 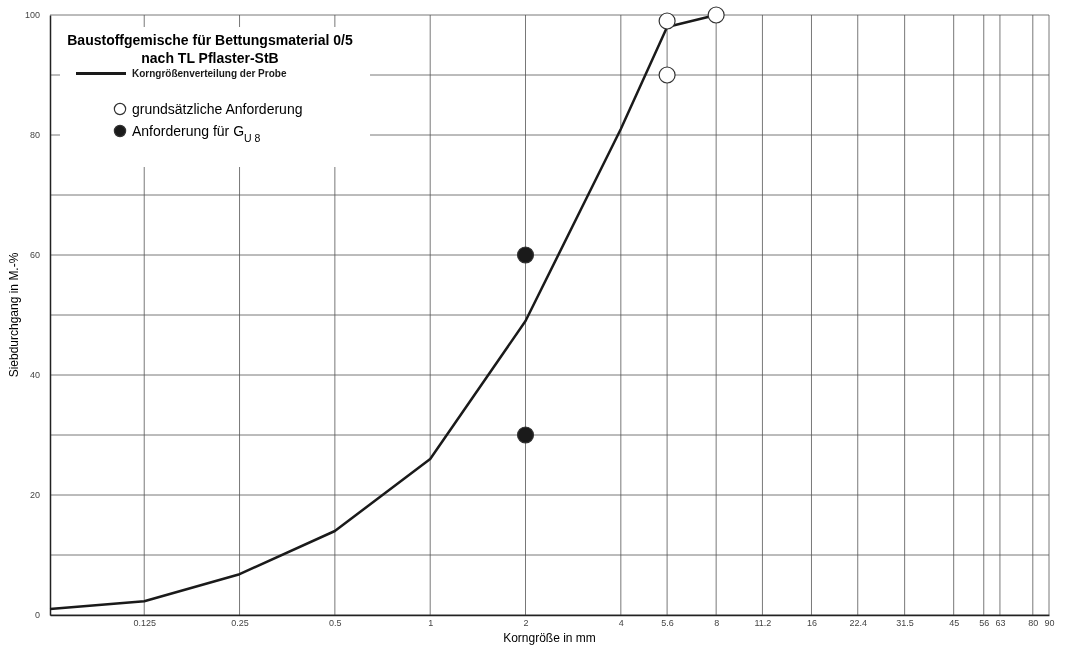 What do you see at coordinates (621, 623) in the screenshot?
I see `x-tick-label: 4` at bounding box center [621, 623].